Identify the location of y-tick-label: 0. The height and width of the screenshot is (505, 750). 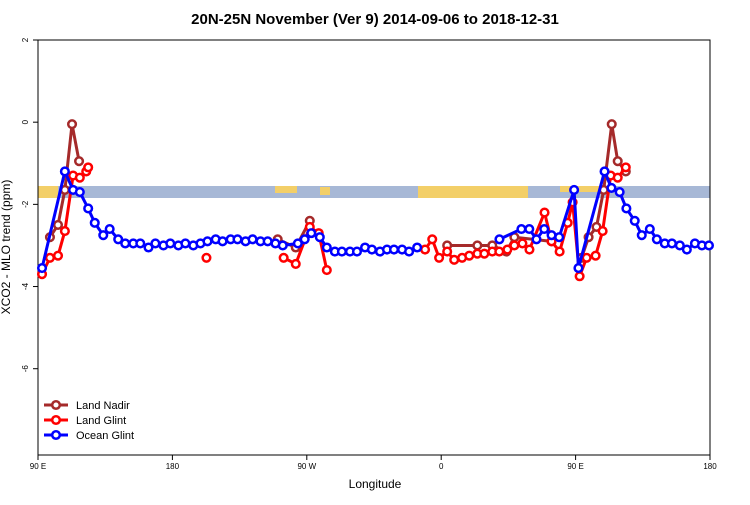
(25, 121).